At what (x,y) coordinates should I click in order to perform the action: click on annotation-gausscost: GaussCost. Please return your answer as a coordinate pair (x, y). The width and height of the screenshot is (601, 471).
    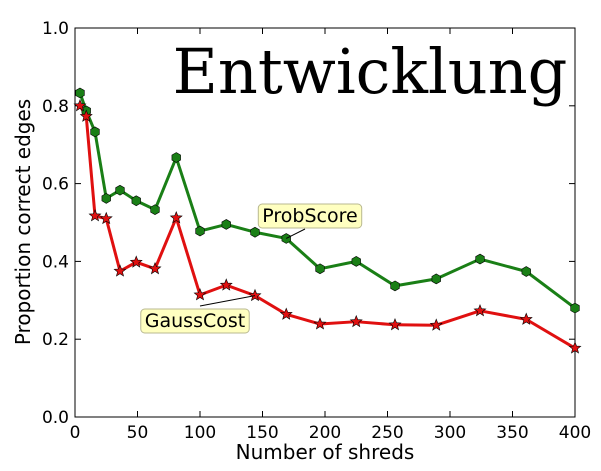
    Looking at the image, I should click on (198, 314).